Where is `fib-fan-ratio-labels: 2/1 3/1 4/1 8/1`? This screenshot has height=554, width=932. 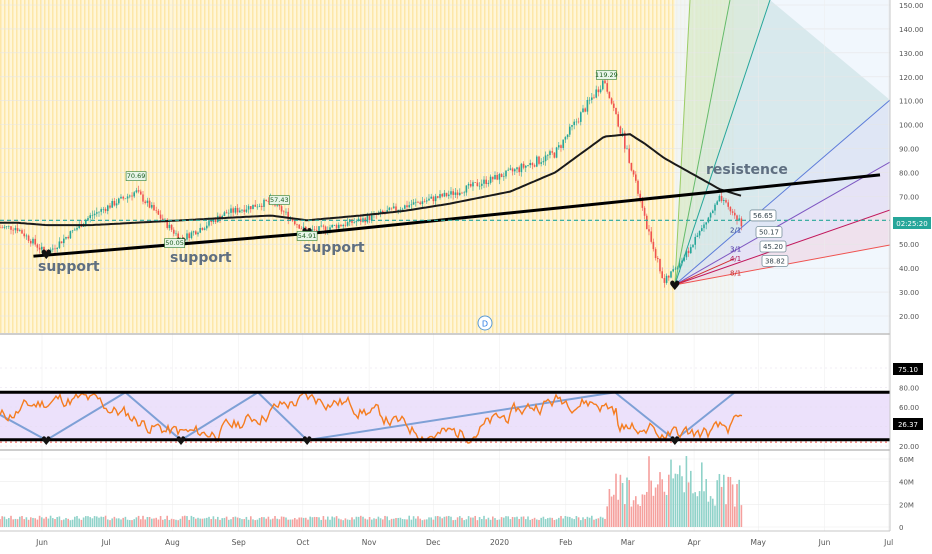
fib-fan-ratio-labels: 2/1 3/1 4/1 8/1 is located at coordinates (735, 251).